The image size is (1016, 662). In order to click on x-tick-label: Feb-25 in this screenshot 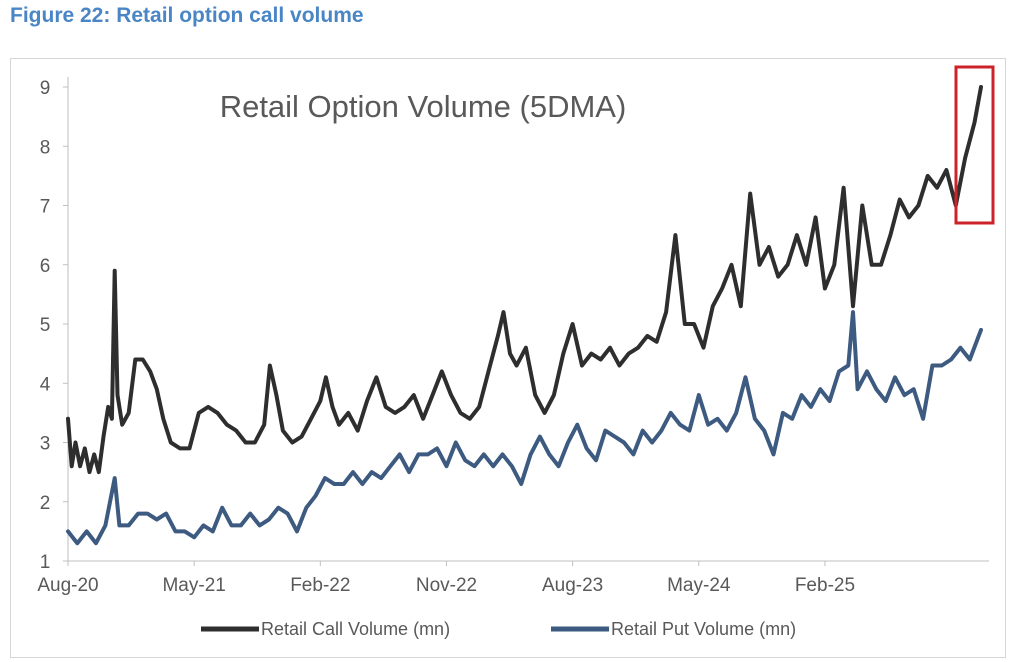, I will do `click(825, 585)`.